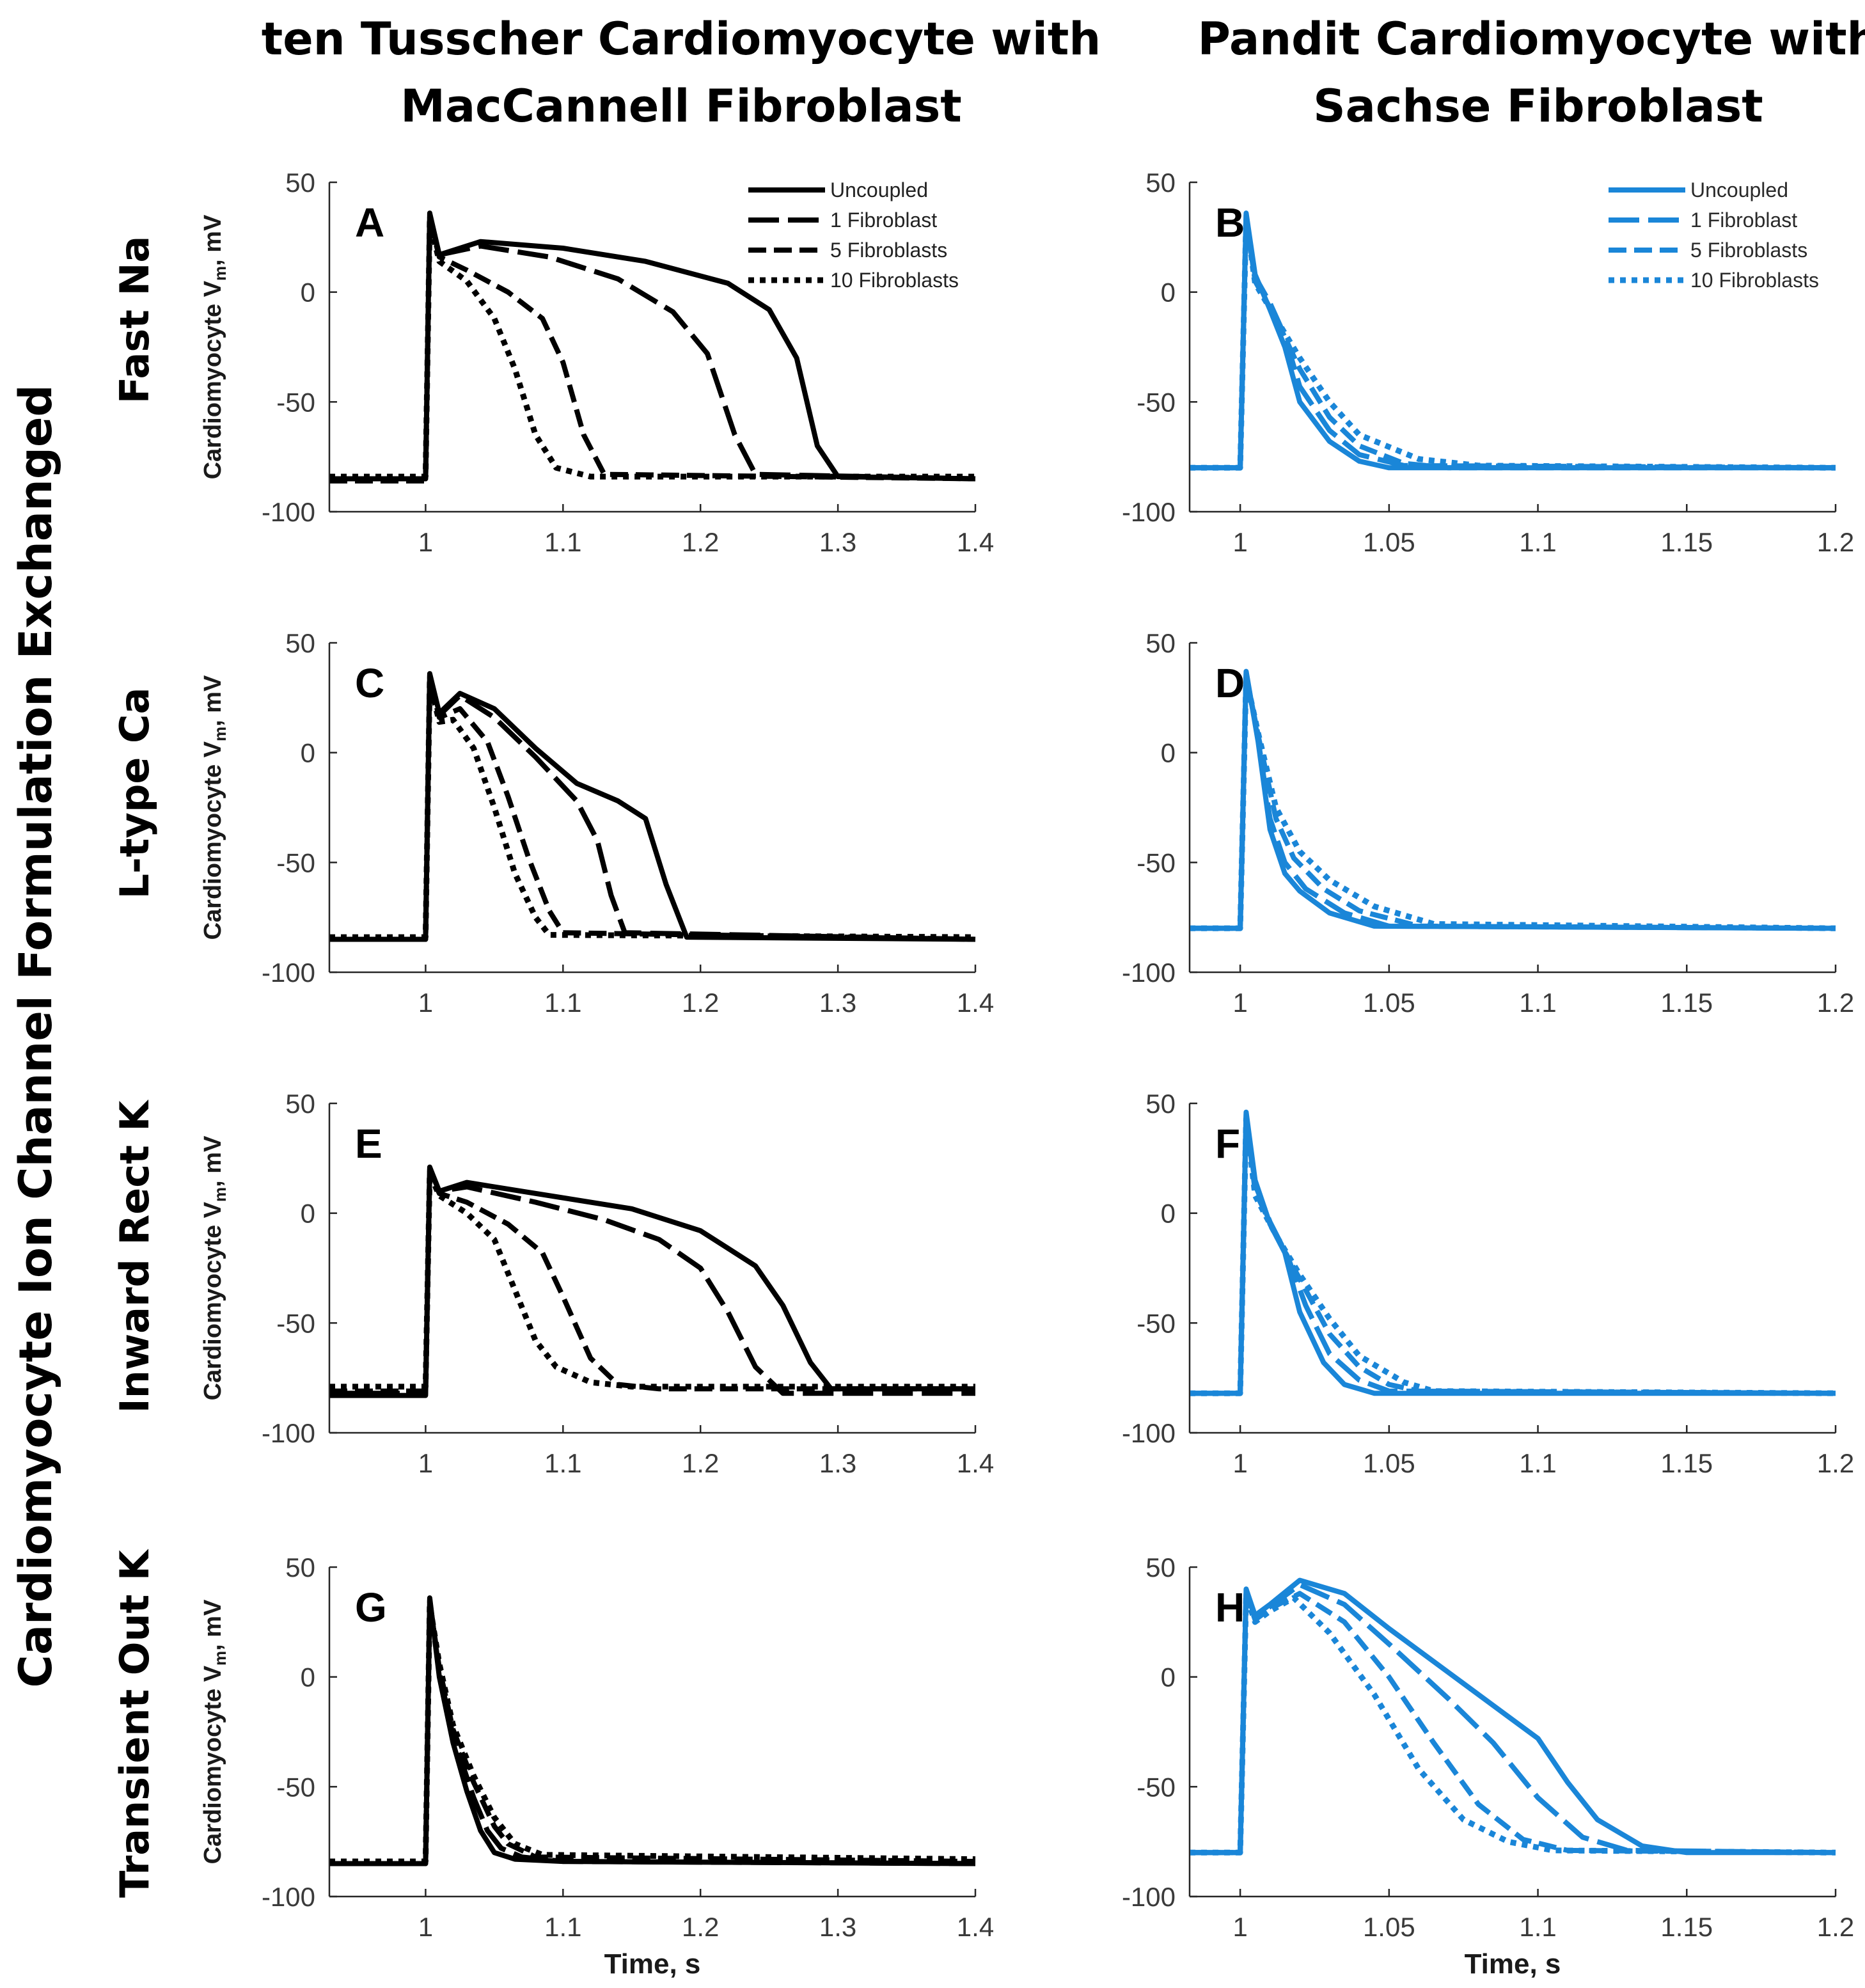 The width and height of the screenshot is (1865, 1988). I want to click on panel-g-ylabel-unit: , mV, so click(213, 1625).